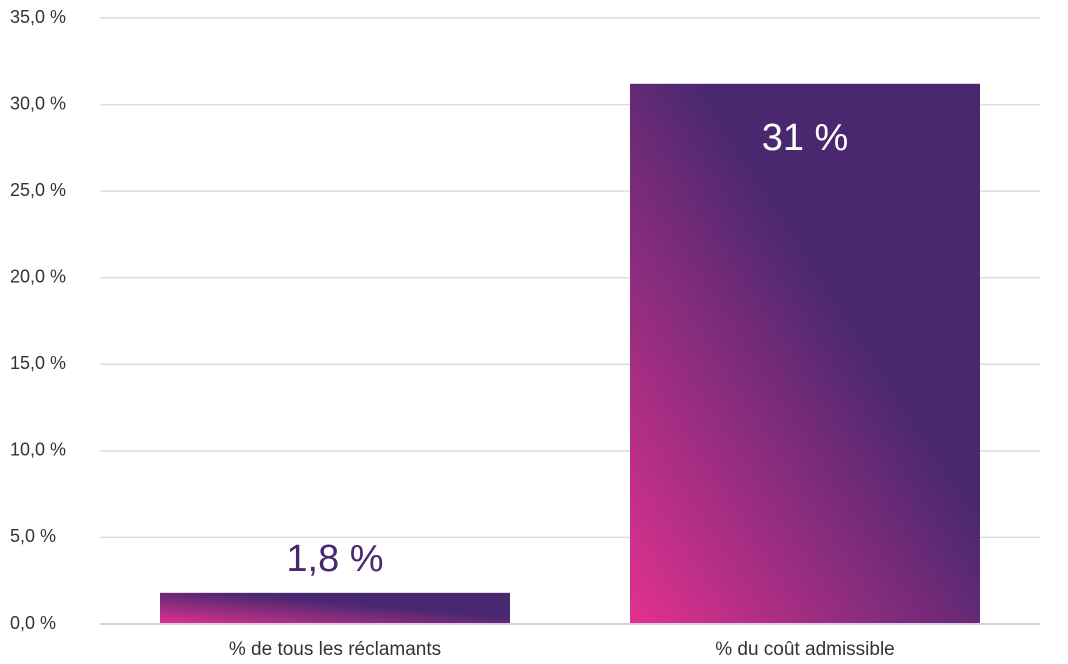 The width and height of the screenshot is (1068, 664). What do you see at coordinates (334, 559) in the screenshot?
I see `value-label: 1,8 %` at bounding box center [334, 559].